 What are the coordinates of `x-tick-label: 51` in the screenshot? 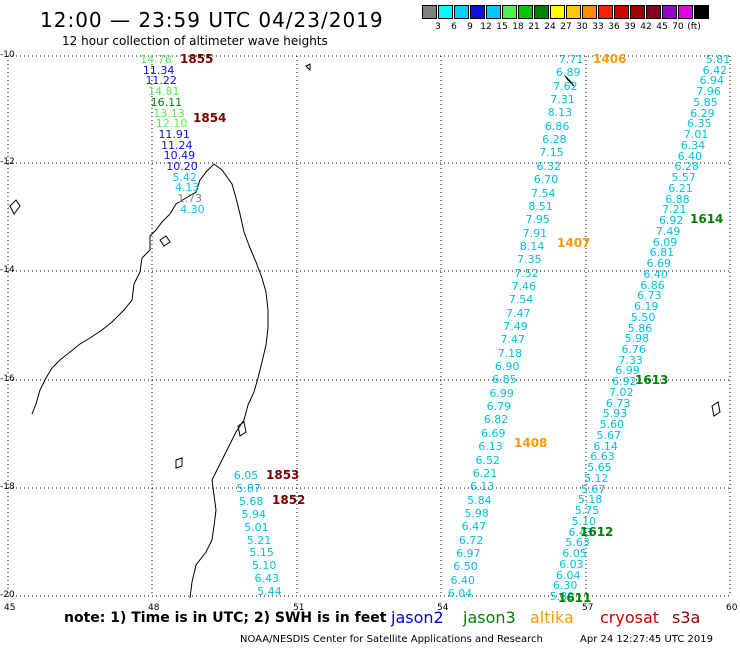 It's located at (299, 608).